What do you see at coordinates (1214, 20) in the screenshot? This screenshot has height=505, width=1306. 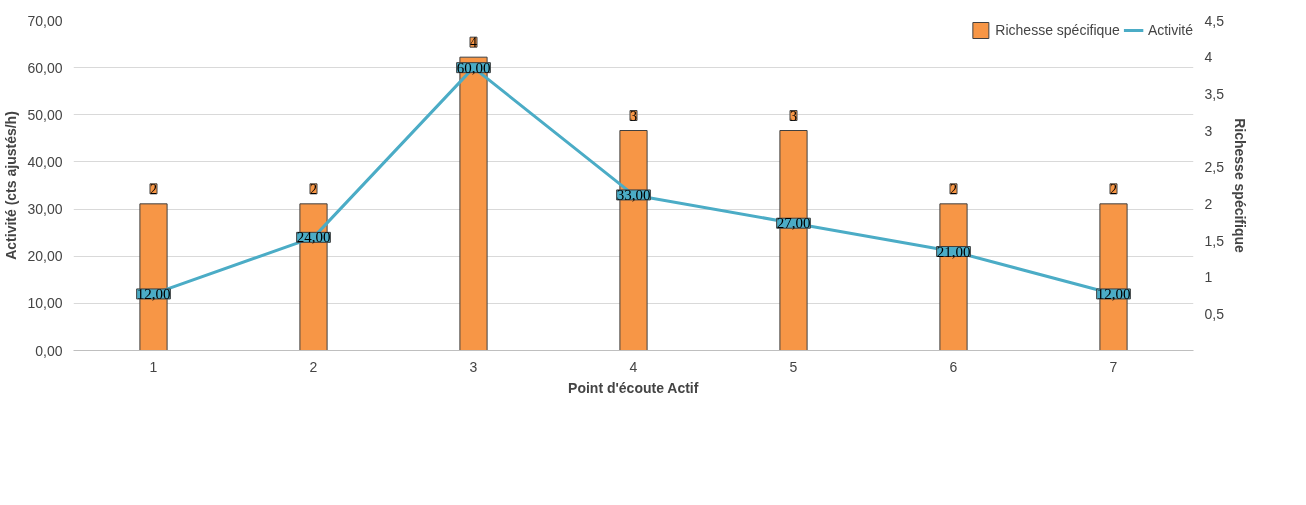 I see `y2-tick-label: 4,5` at bounding box center [1214, 20].